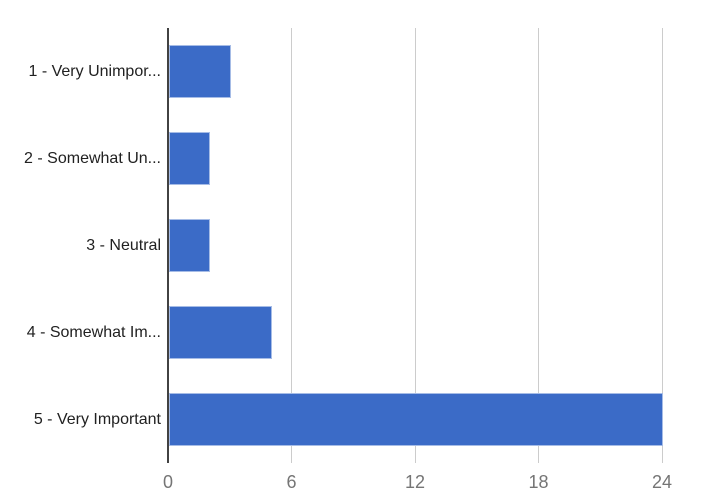  What do you see at coordinates (662, 482) in the screenshot?
I see `x-axis-tick-label: 24` at bounding box center [662, 482].